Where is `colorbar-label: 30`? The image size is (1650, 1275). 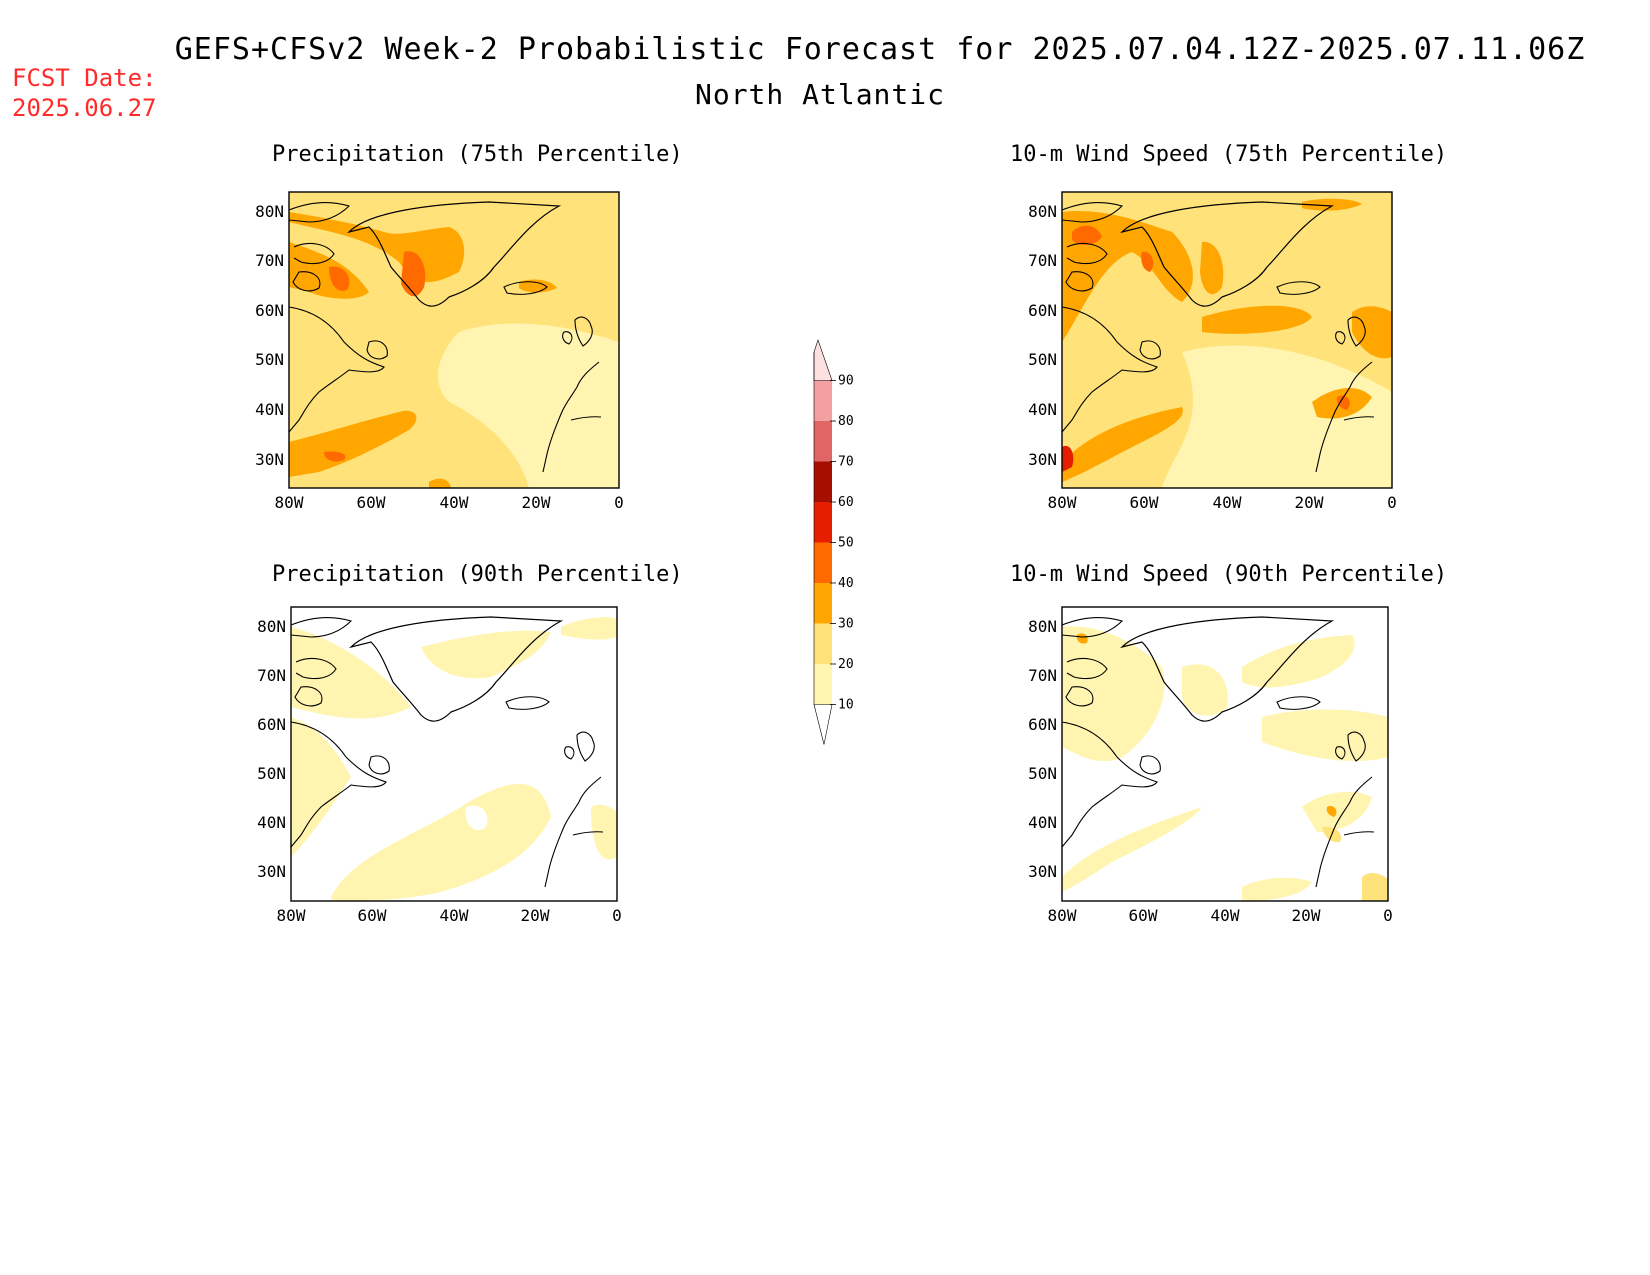 colorbar-label: 30 is located at coordinates (846, 624).